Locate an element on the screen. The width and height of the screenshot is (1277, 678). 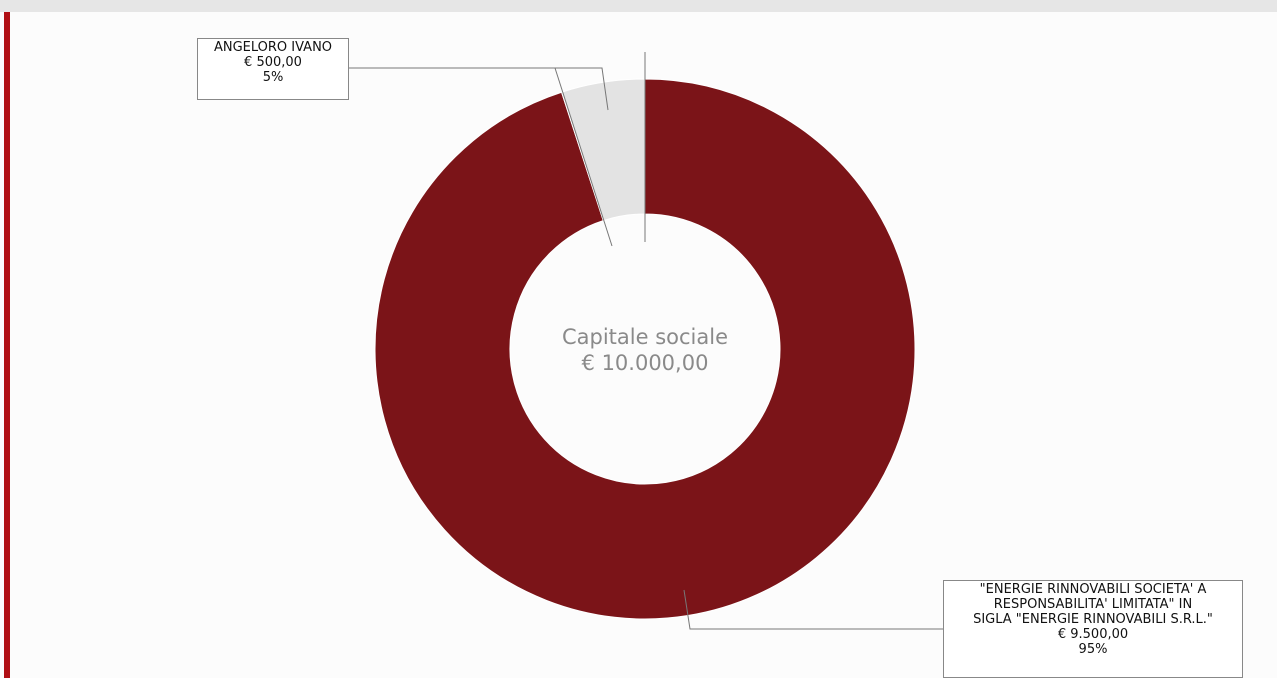
slice-label-angeloro: ANGELORO IVANO € 500,00 5% is located at coordinates (273, 69).